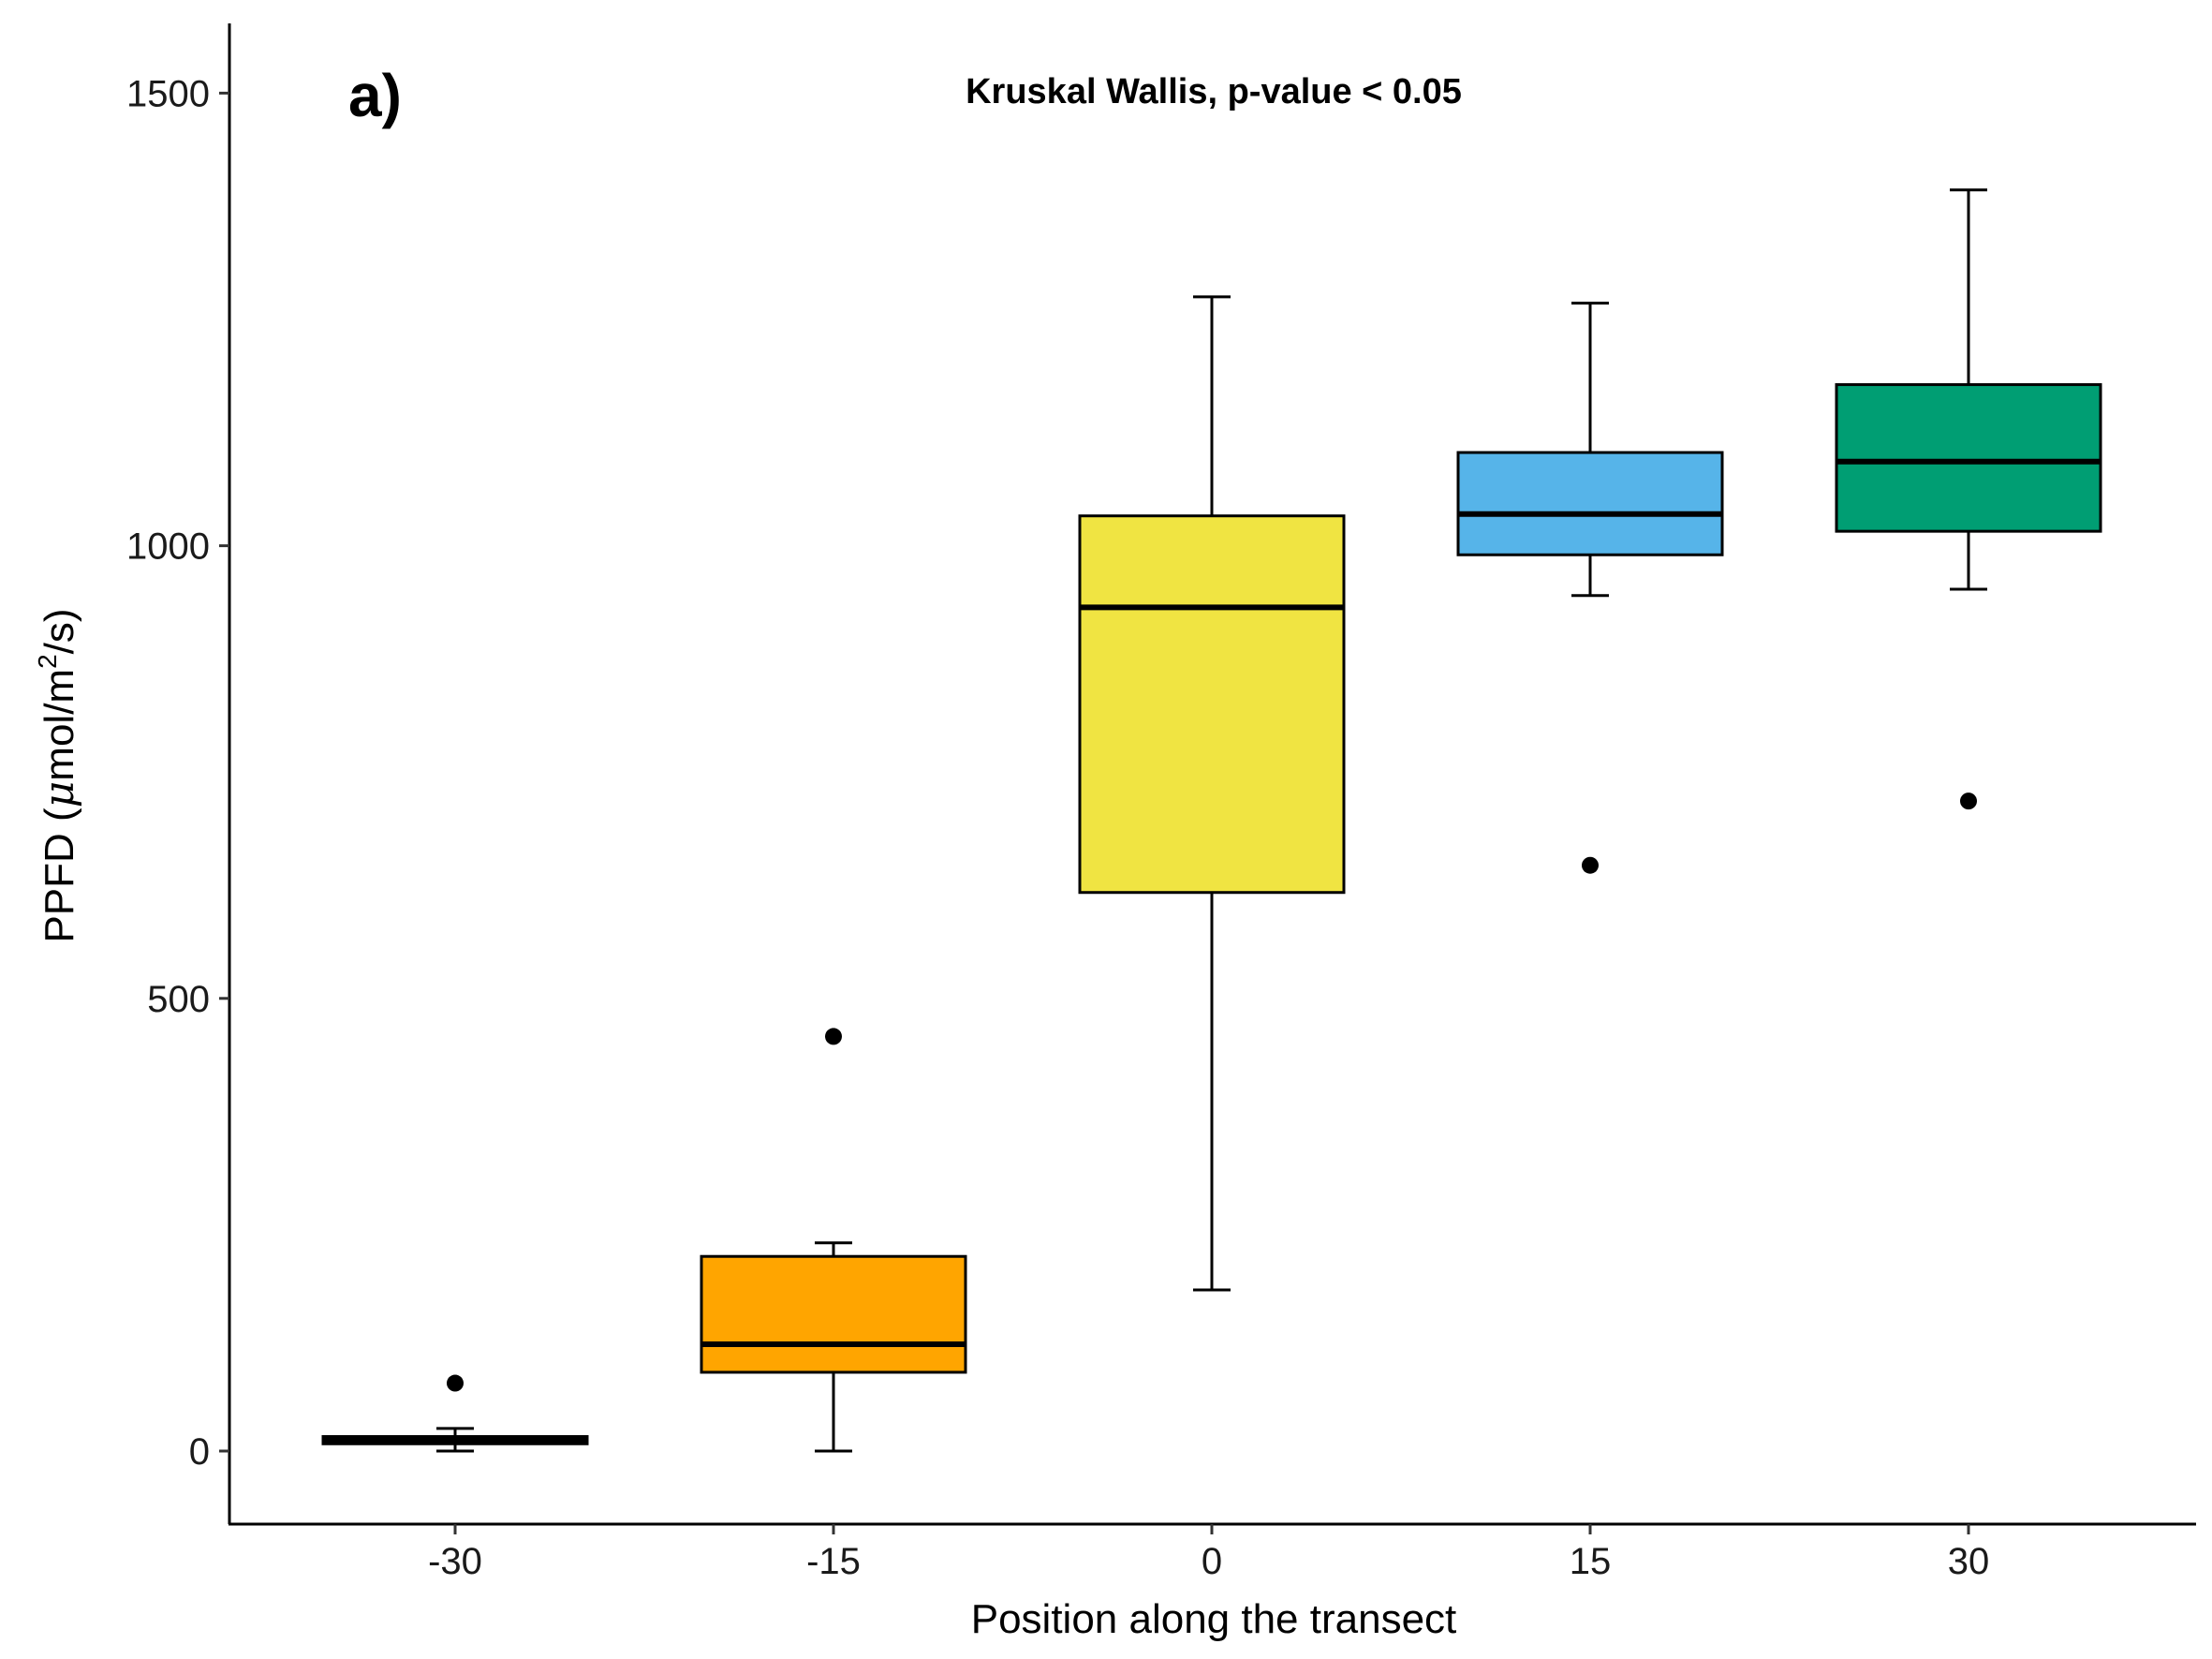  I want to click on y-axis-title-mu: μ, so click(60, 795).